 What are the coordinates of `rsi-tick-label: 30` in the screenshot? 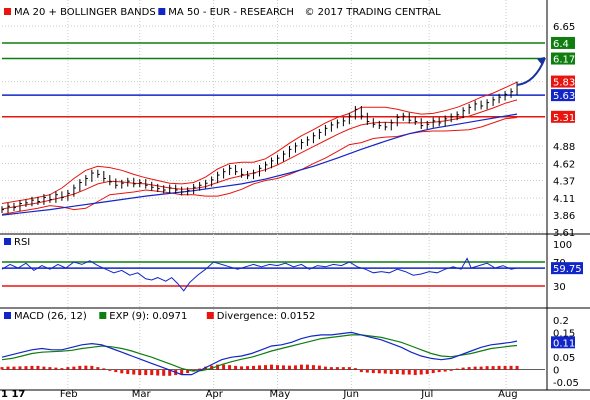 It's located at (559, 287).